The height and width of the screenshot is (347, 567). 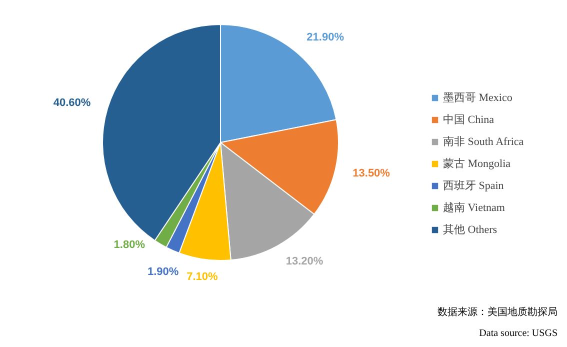 What do you see at coordinates (473, 186) in the screenshot?
I see `legend-label: 西班牙 Spain` at bounding box center [473, 186].